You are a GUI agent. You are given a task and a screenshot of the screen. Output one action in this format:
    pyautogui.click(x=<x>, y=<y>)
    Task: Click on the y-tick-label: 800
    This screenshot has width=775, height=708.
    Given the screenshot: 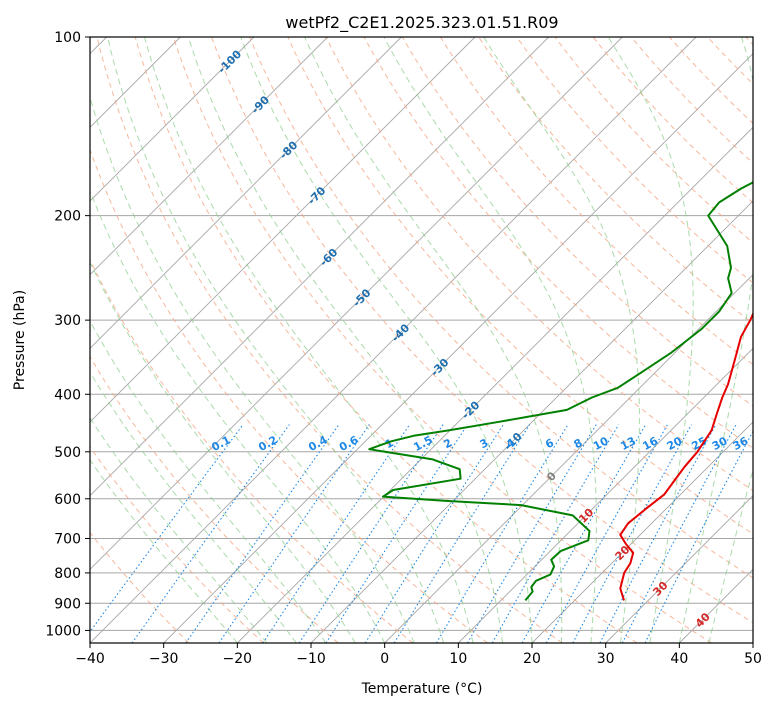 What is the action you would take?
    pyautogui.click(x=67, y=574)
    